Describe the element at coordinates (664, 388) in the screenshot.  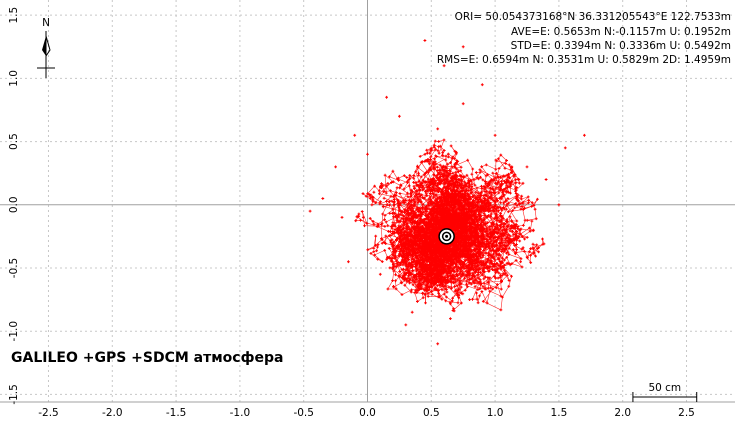
I see `scale-bar-label: 50 cm` at that location.